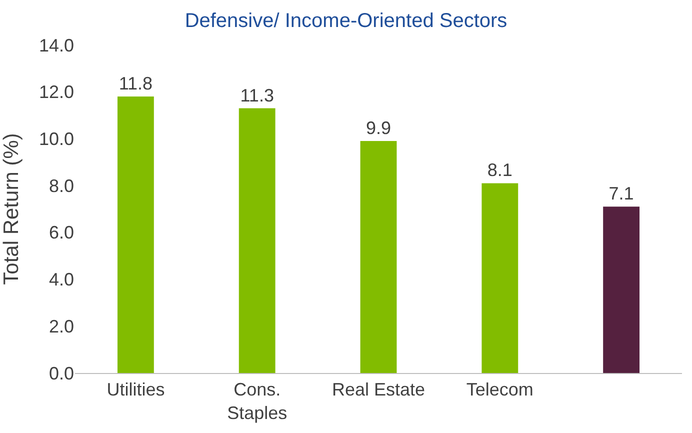 The height and width of the screenshot is (433, 692). I want to click on y-tick-label: 4.0, so click(61, 280).